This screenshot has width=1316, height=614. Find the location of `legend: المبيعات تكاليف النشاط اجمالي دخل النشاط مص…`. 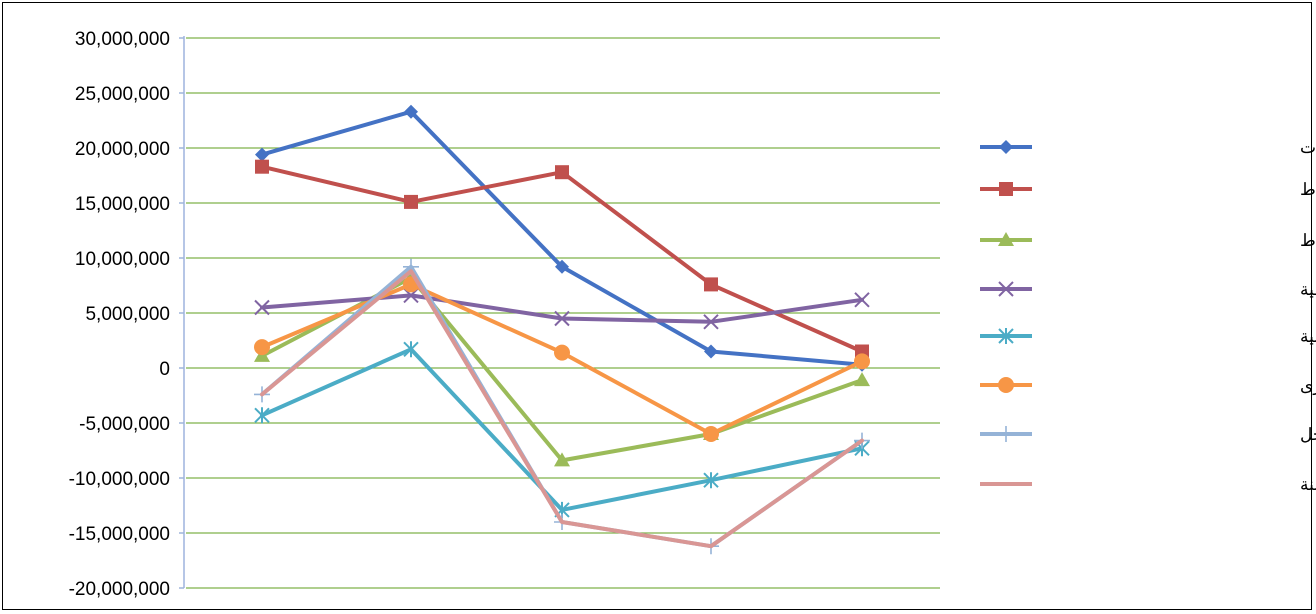

legend: المبيعات تكاليف النشاط اجمالي دخل النشاط مص… is located at coordinates (1148, 316).